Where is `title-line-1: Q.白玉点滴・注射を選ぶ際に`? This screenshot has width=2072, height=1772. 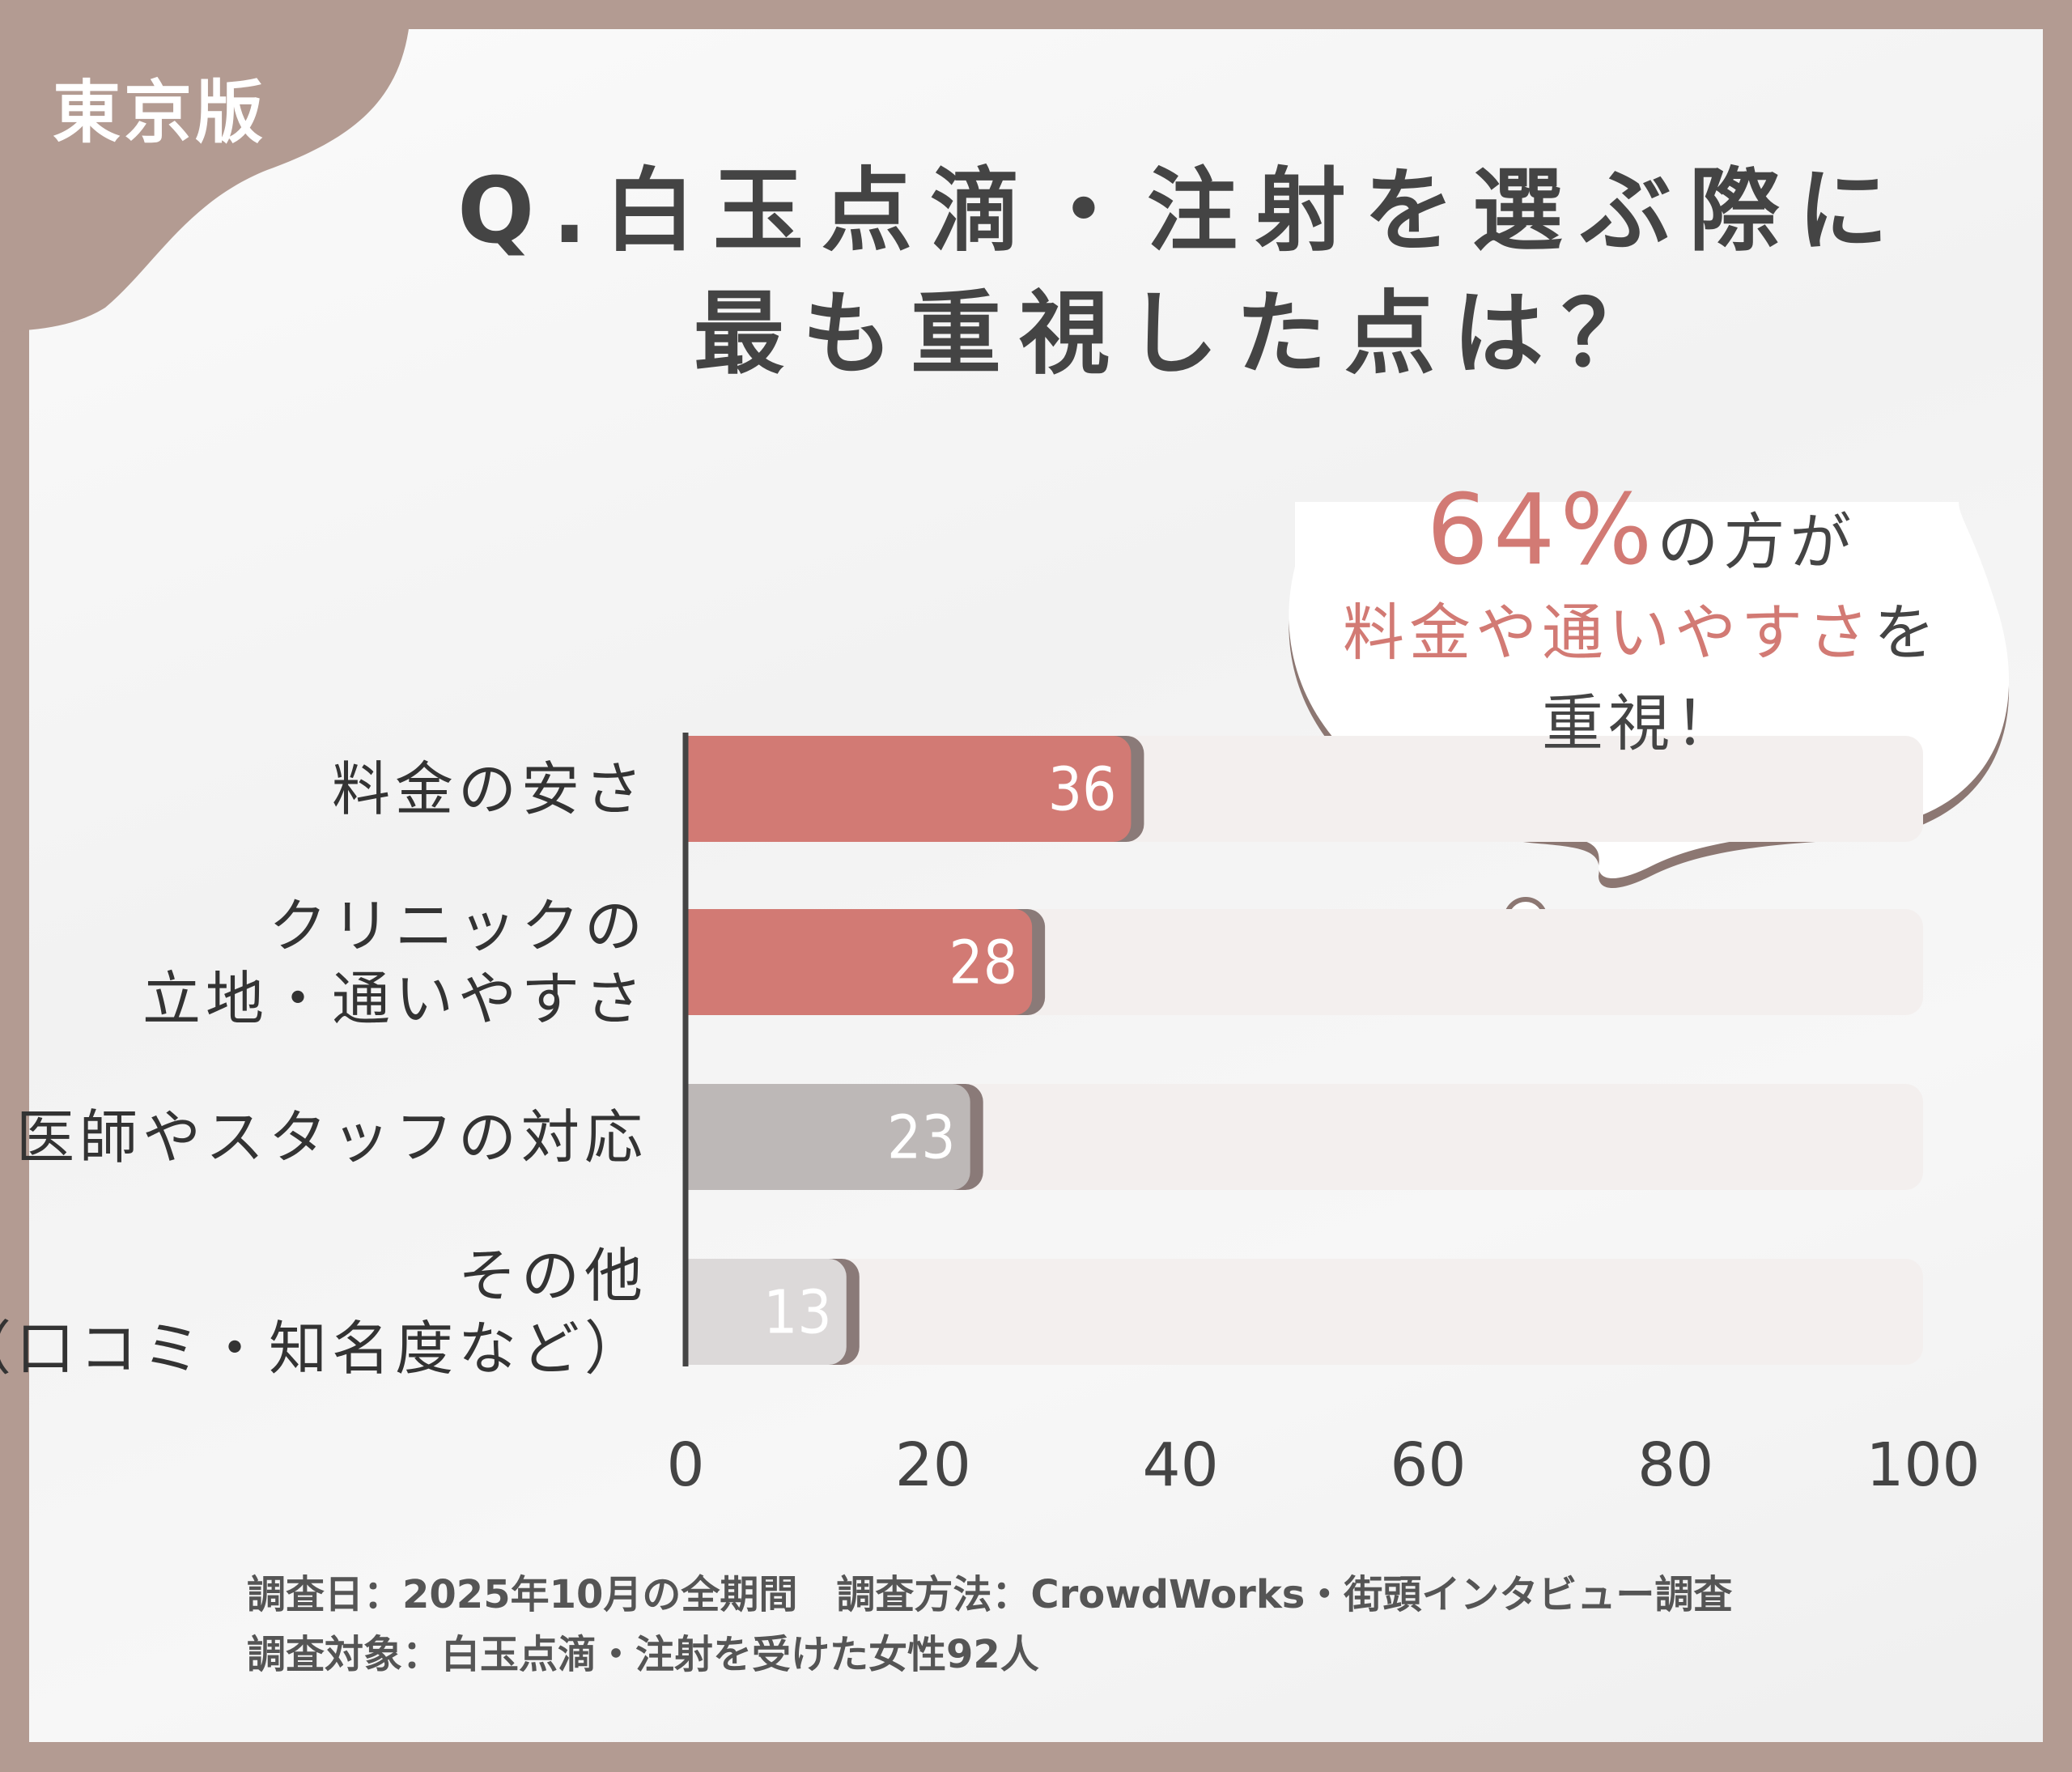 title-line-1: Q.白玉点滴・注射を選ぶ際に is located at coordinates (1181, 212).